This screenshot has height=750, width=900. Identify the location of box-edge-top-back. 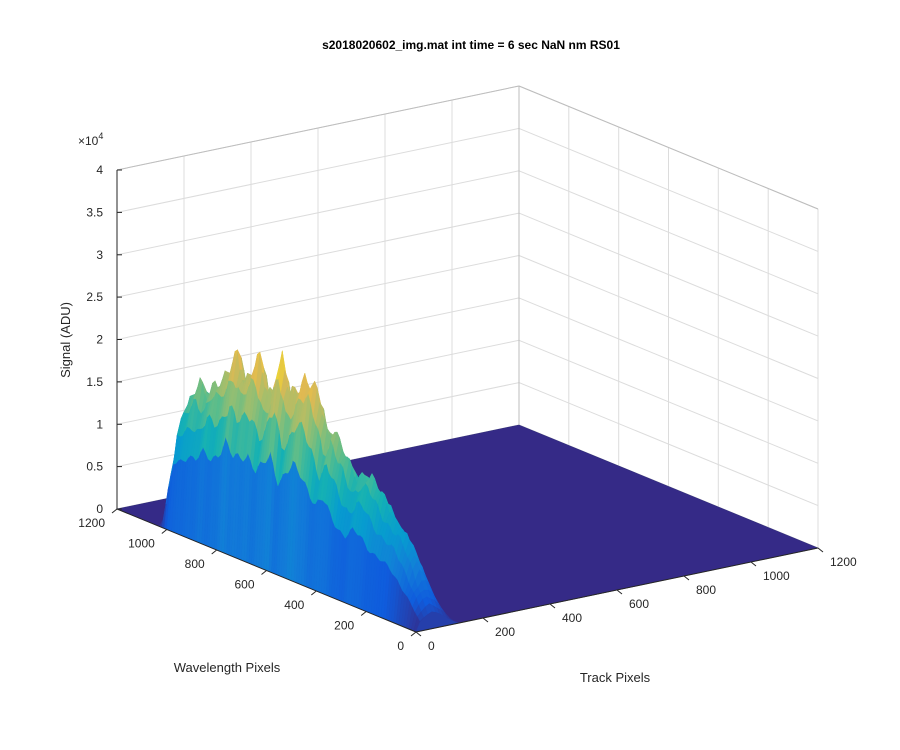
(318, 128).